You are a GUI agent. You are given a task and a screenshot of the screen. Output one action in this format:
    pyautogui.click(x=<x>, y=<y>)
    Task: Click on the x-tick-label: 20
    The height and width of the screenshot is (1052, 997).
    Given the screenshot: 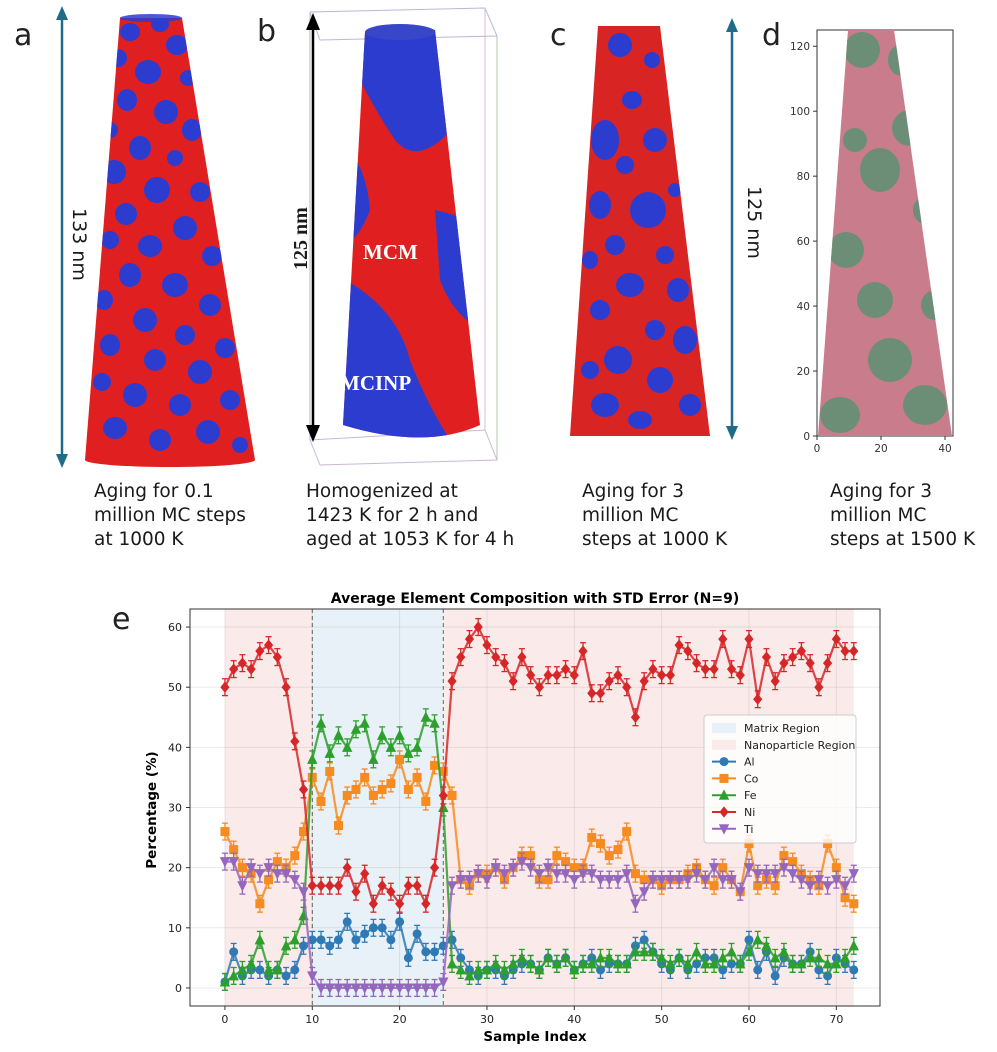 What is the action you would take?
    pyautogui.click(x=880, y=449)
    